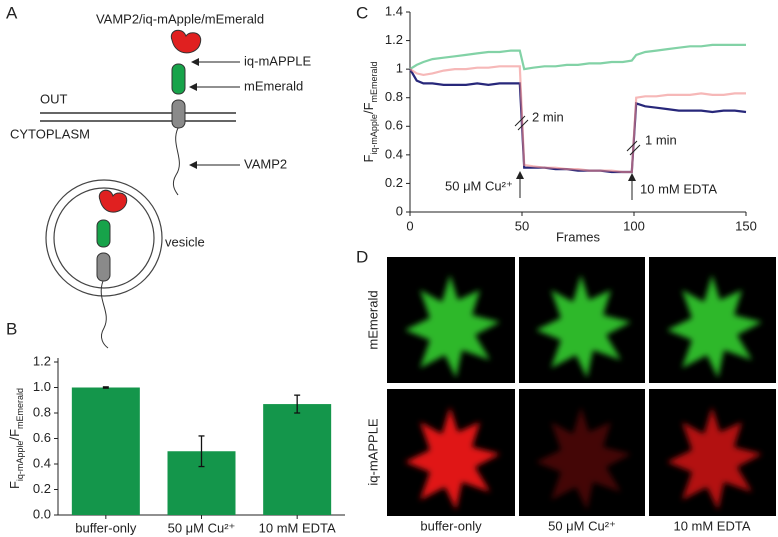 The height and width of the screenshot is (537, 778). What do you see at coordinates (265, 163) in the screenshot?
I see `label: VAMP2` at bounding box center [265, 163].